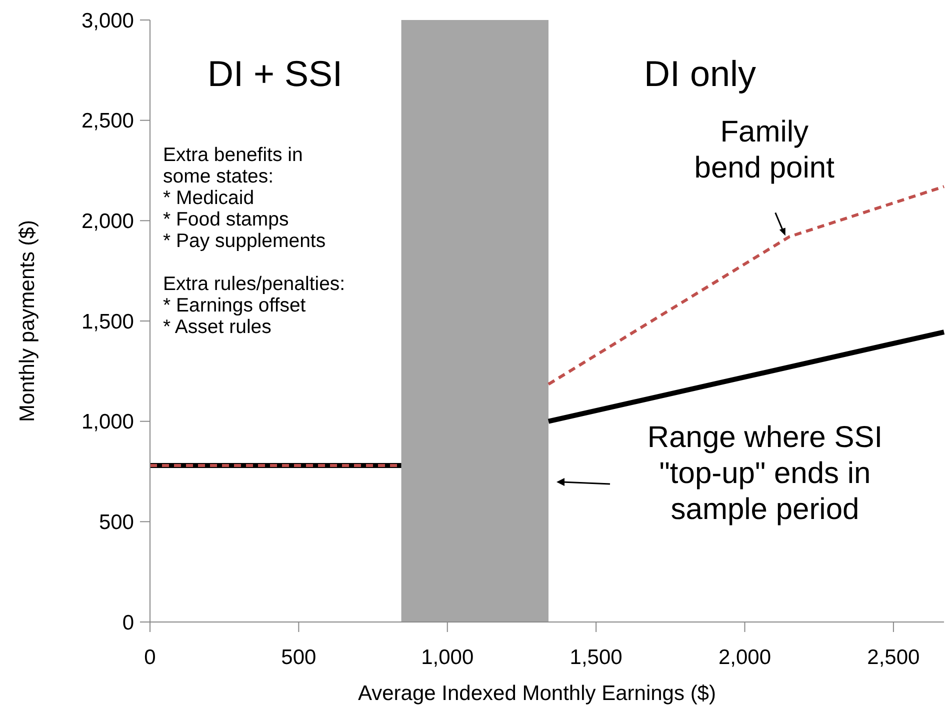 Image resolution: width=945 pixels, height=715 pixels. What do you see at coordinates (107, 222) in the screenshot?
I see `y-tick-label: 2,000` at bounding box center [107, 222].